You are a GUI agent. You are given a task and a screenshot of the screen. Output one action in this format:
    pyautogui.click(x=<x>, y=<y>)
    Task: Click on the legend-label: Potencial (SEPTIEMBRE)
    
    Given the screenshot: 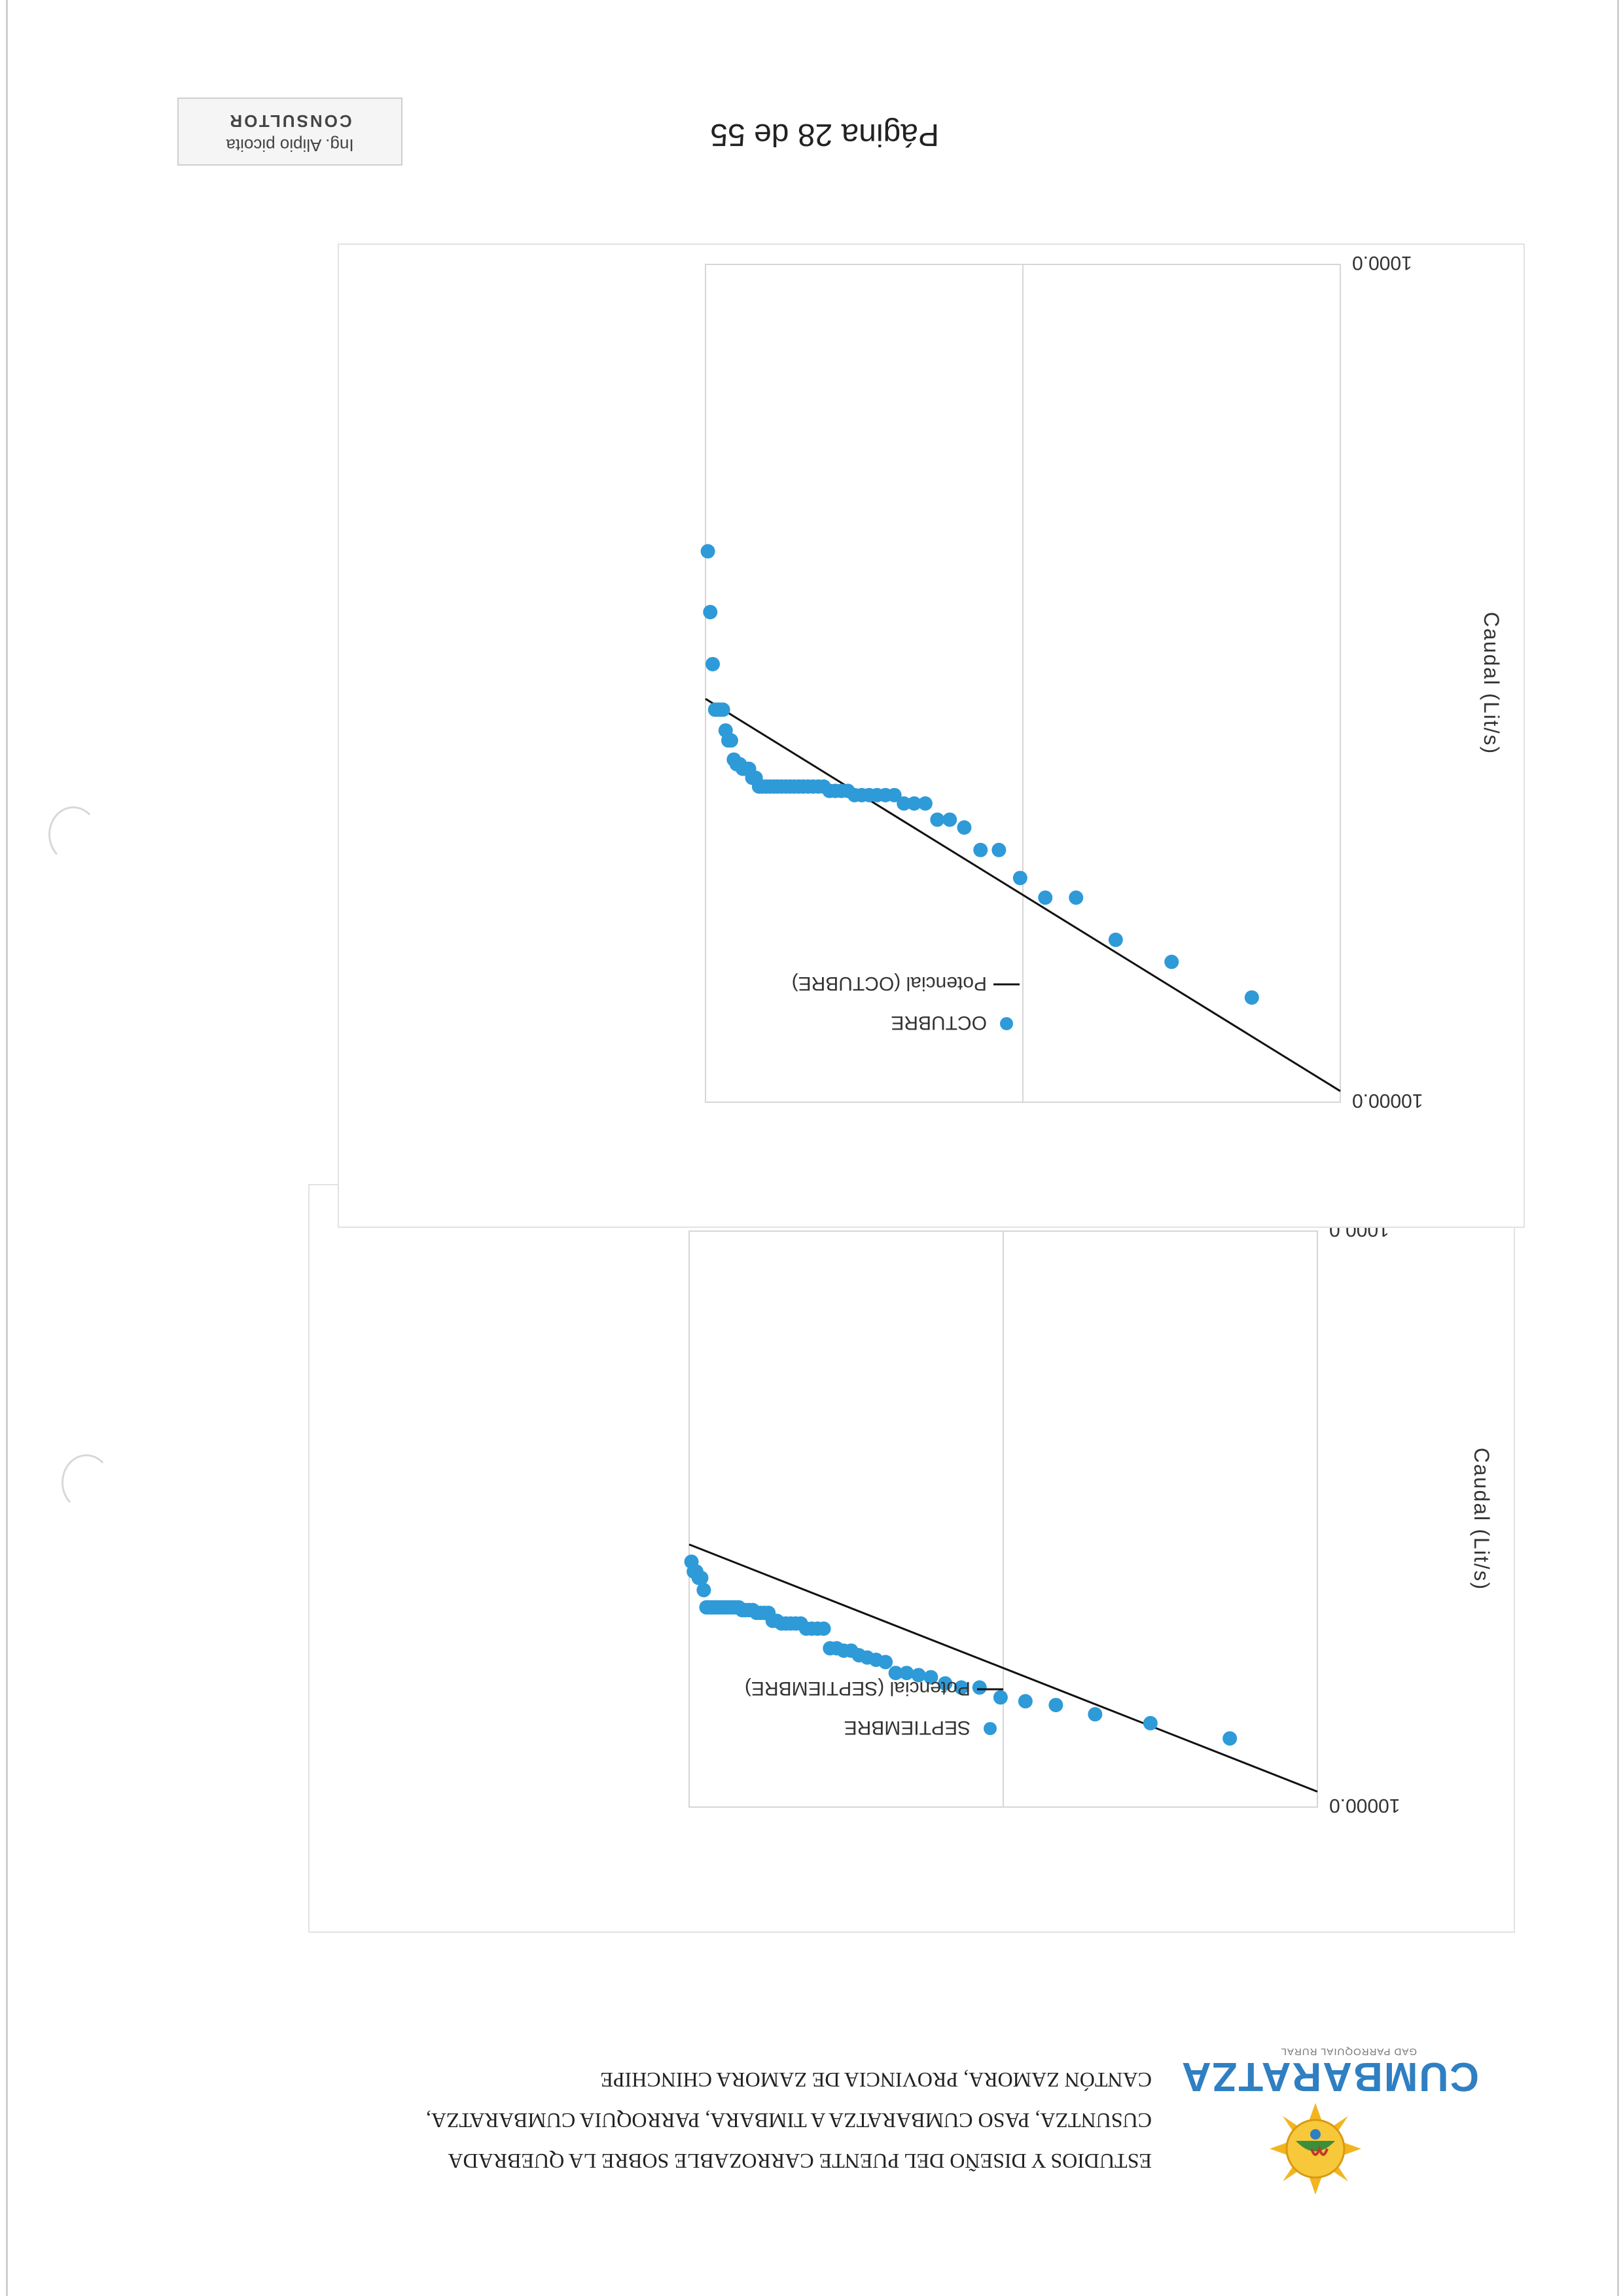 What is the action you would take?
    pyautogui.click(x=858, y=1688)
    